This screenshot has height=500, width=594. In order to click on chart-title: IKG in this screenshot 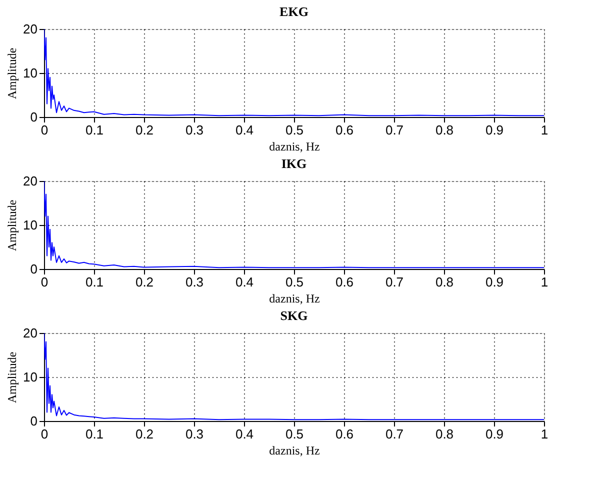, I will do `click(294, 163)`.